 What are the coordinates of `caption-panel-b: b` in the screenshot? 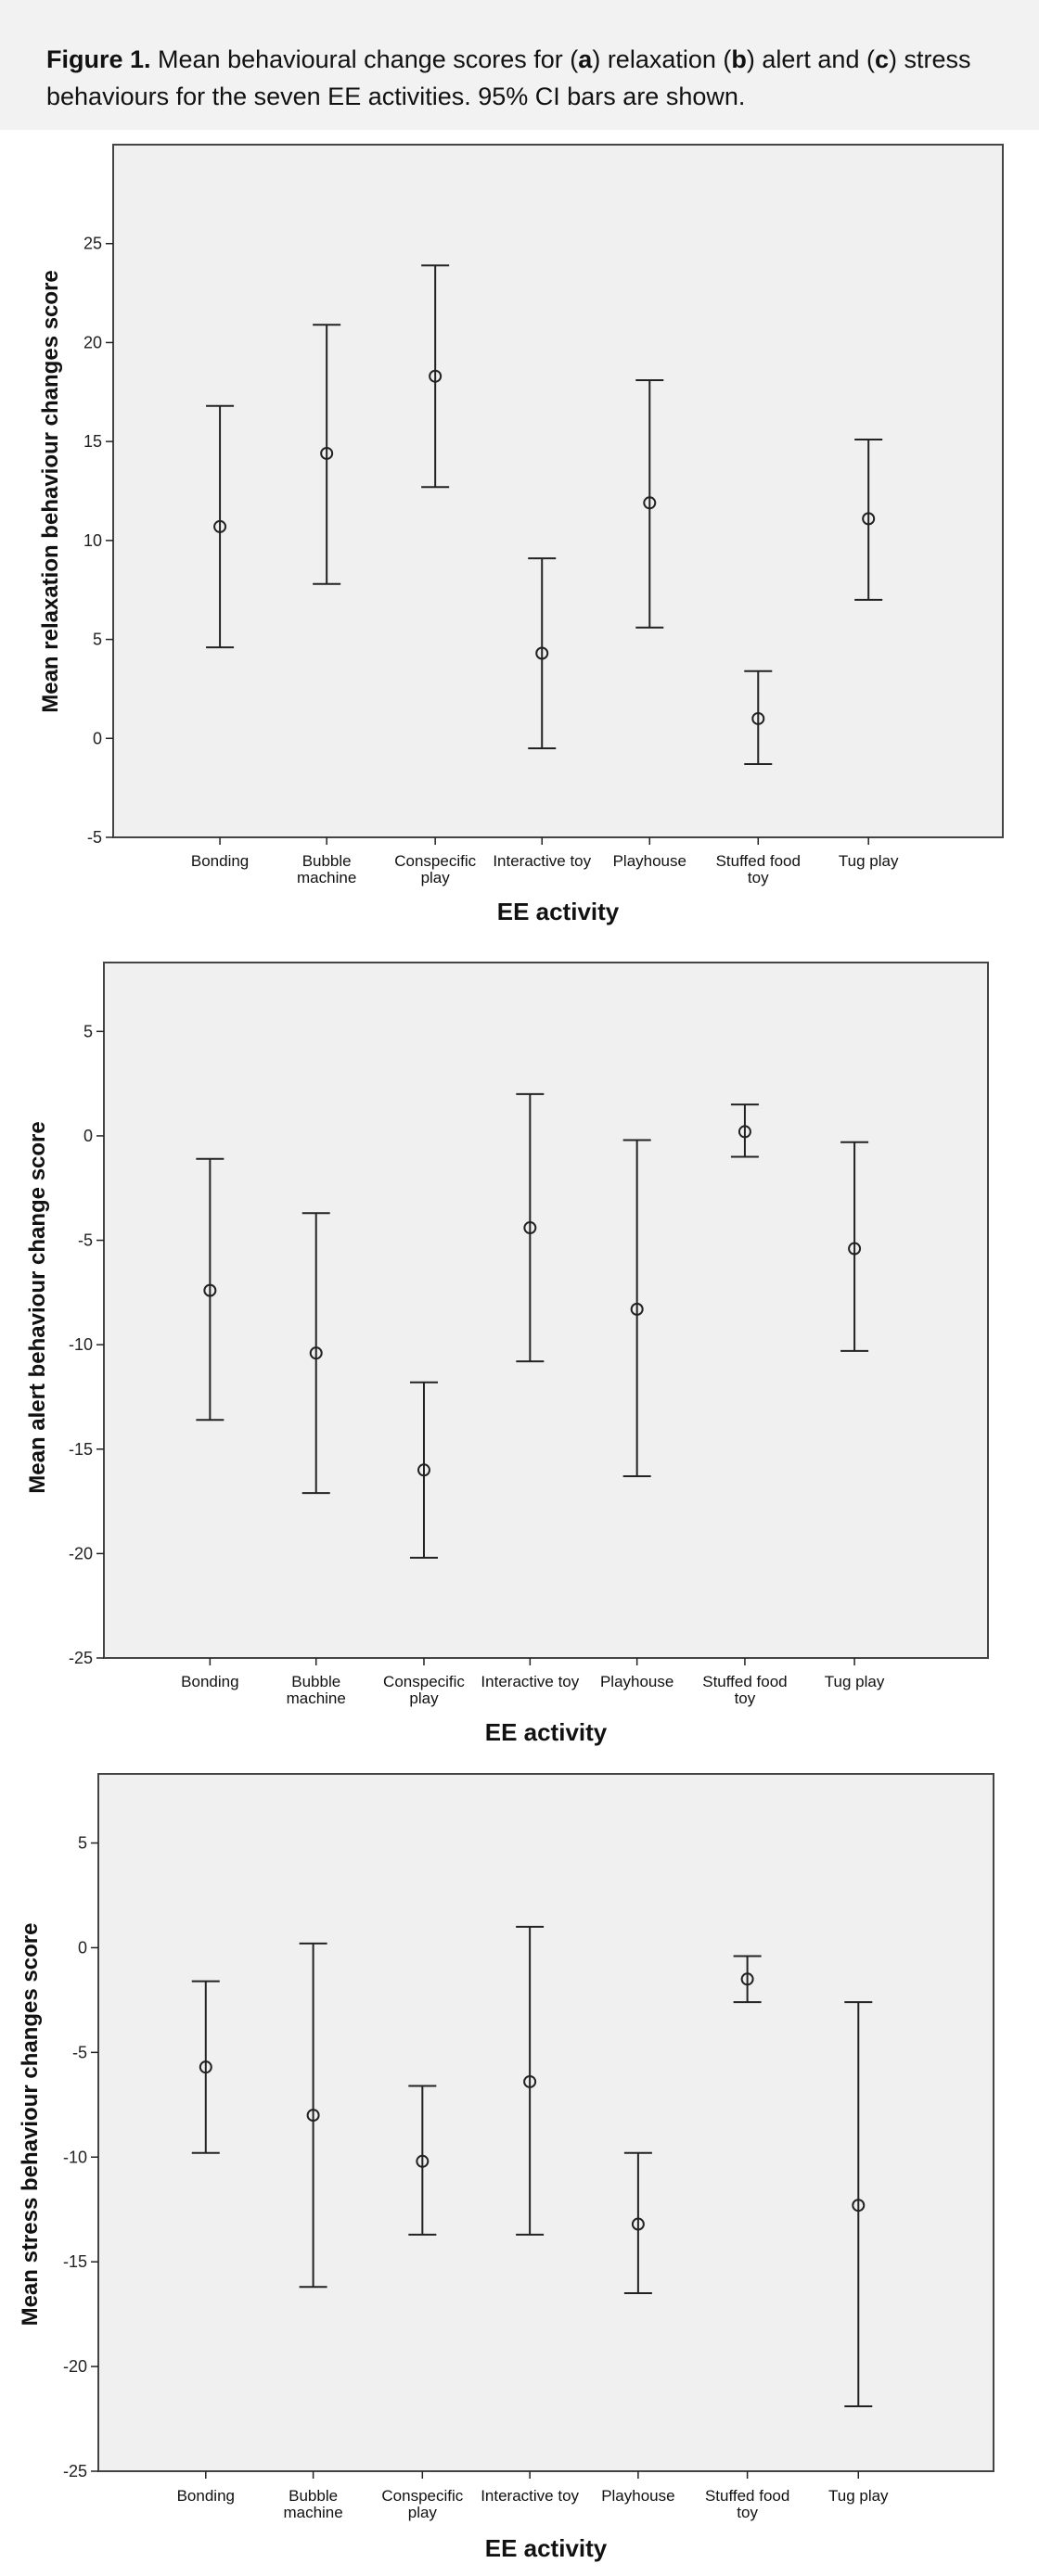 It's located at (739, 59).